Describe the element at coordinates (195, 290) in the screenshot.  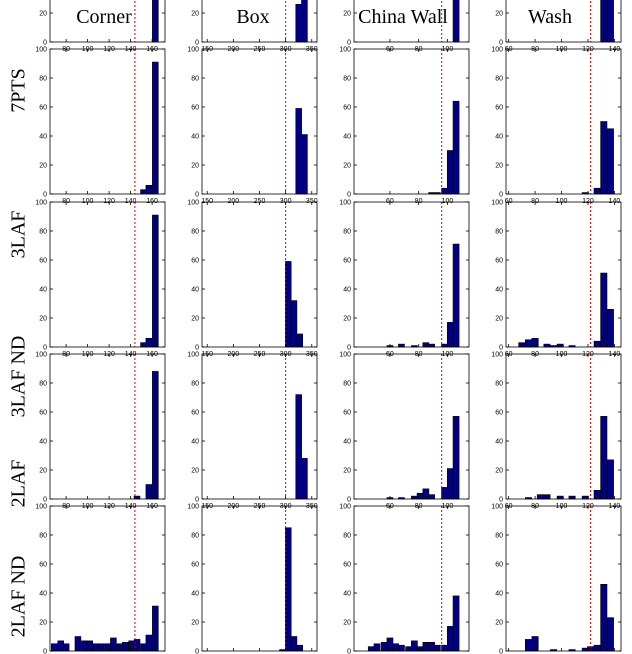
I see `ytick-label-3laf-nd-box-40: 40` at that location.